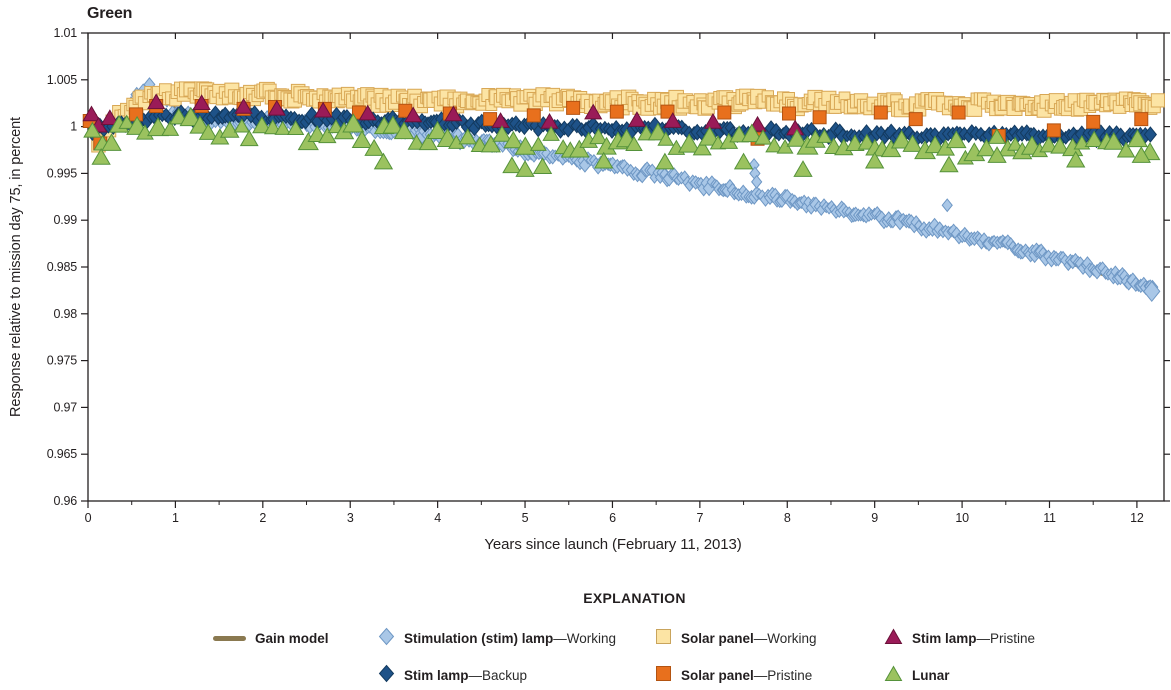 Image resolution: width=1171 pixels, height=690 pixels. What do you see at coordinates (1049, 518) in the screenshot?
I see `x-tick-label: 11` at bounding box center [1049, 518].